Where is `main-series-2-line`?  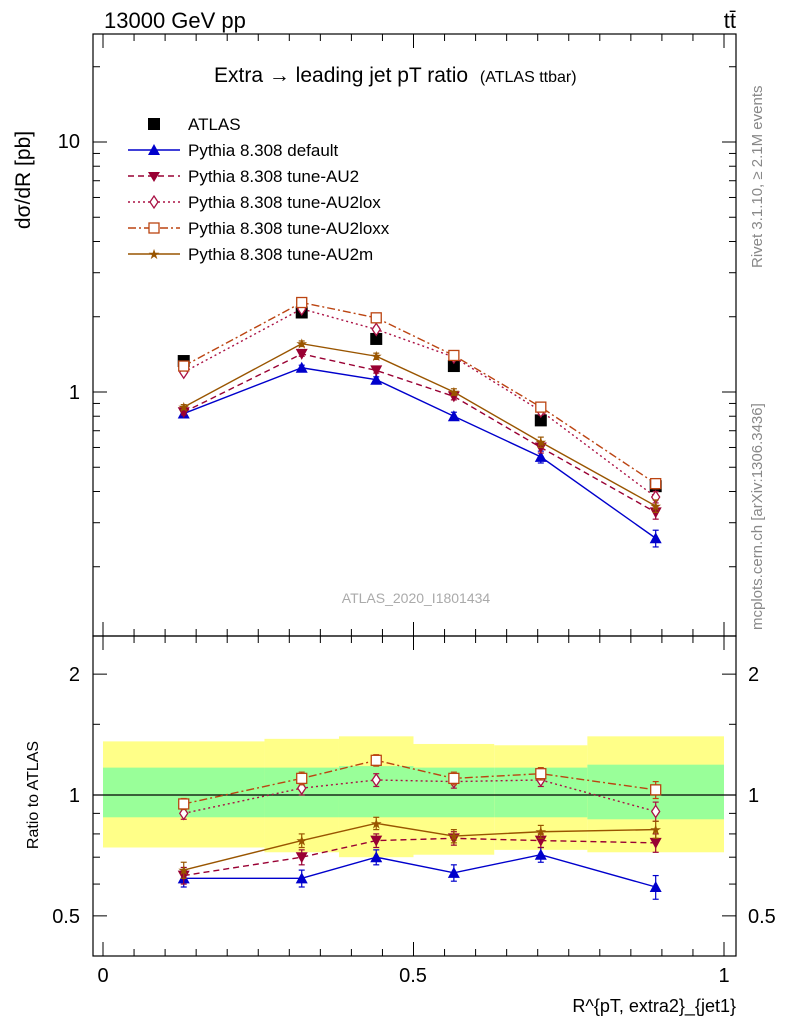
main-series-2-line is located at coordinates (420, 433).